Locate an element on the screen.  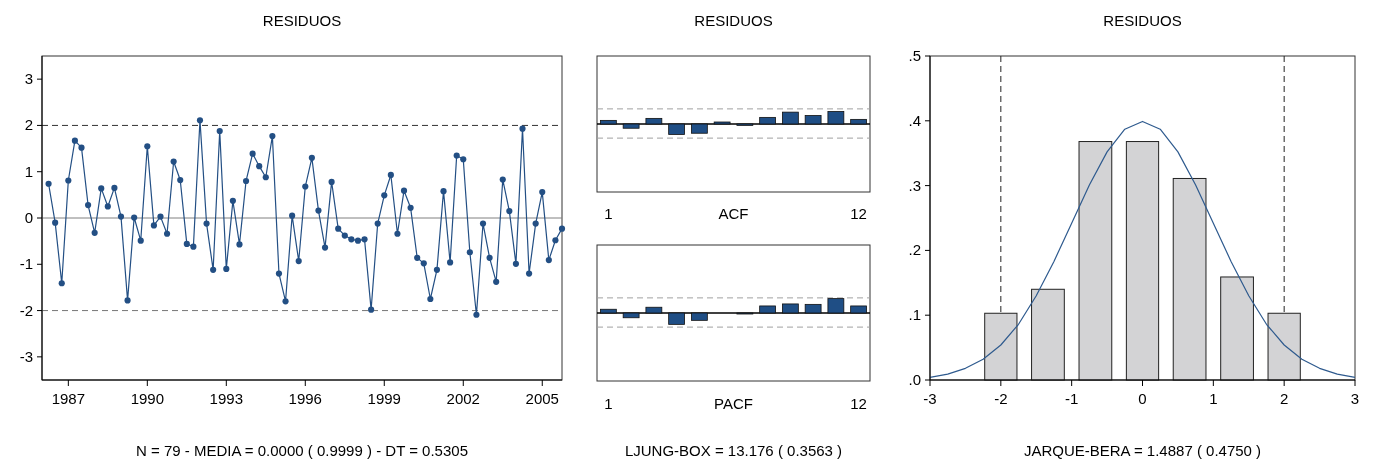
x-tick-label: 1987 is located at coordinates (68, 398).